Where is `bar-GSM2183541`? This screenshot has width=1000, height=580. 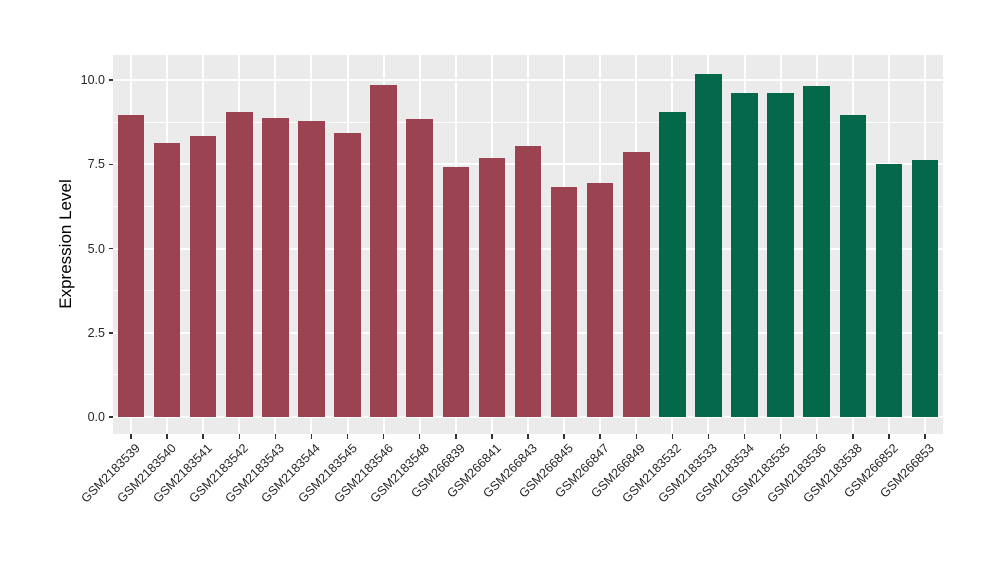 bar-GSM2183541 is located at coordinates (203, 276).